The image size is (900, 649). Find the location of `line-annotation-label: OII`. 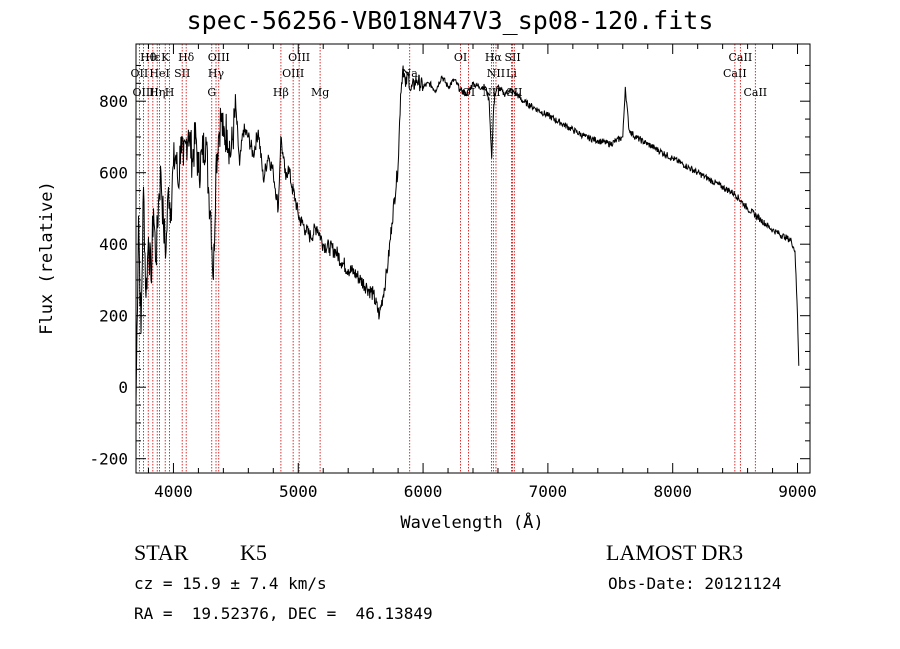

line-annotation-label: OII is located at coordinates (140, 73).